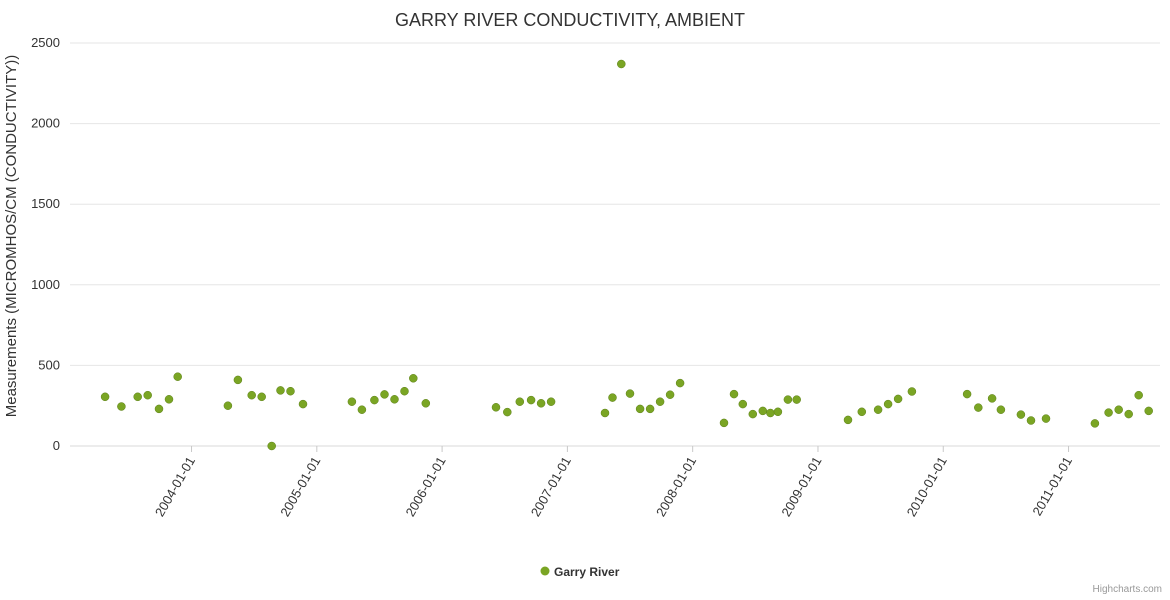 Image resolution: width=1170 pixels, height=600 pixels. Describe the element at coordinates (615, 448) in the screenshot. I see `axis-lines` at that location.